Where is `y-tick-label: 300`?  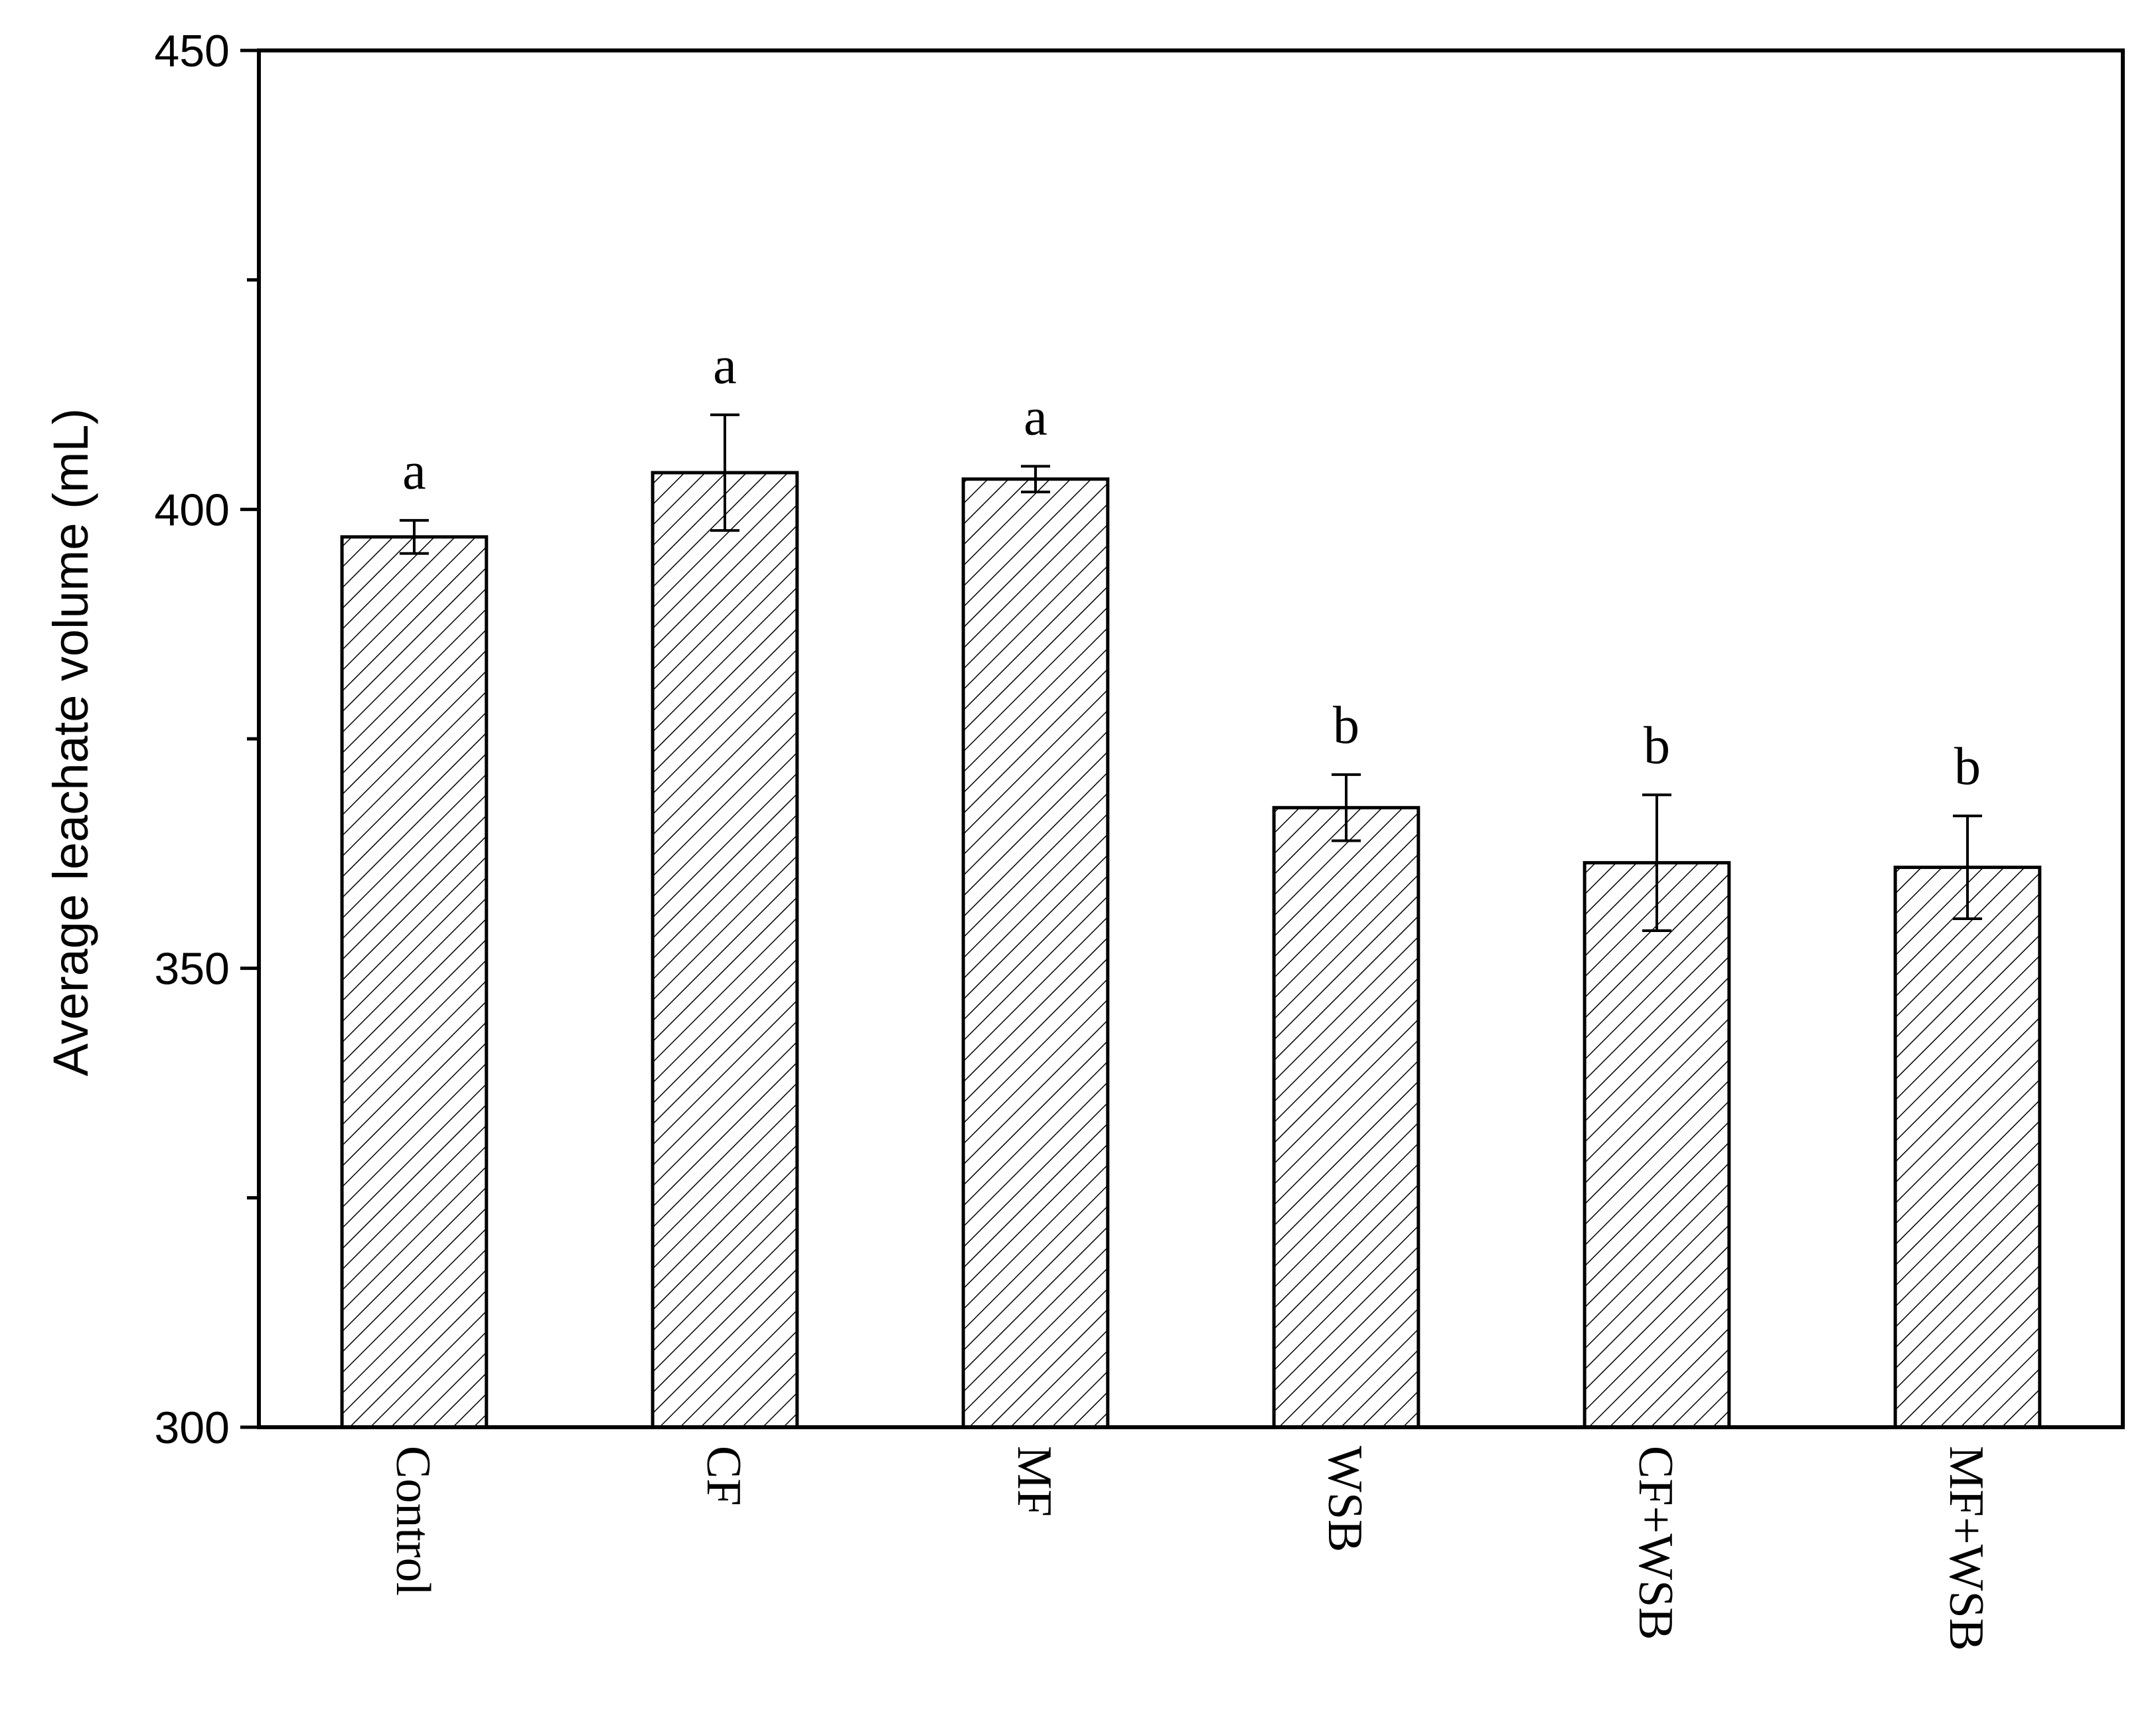
y-tick-label: 300 is located at coordinates (193, 1428).